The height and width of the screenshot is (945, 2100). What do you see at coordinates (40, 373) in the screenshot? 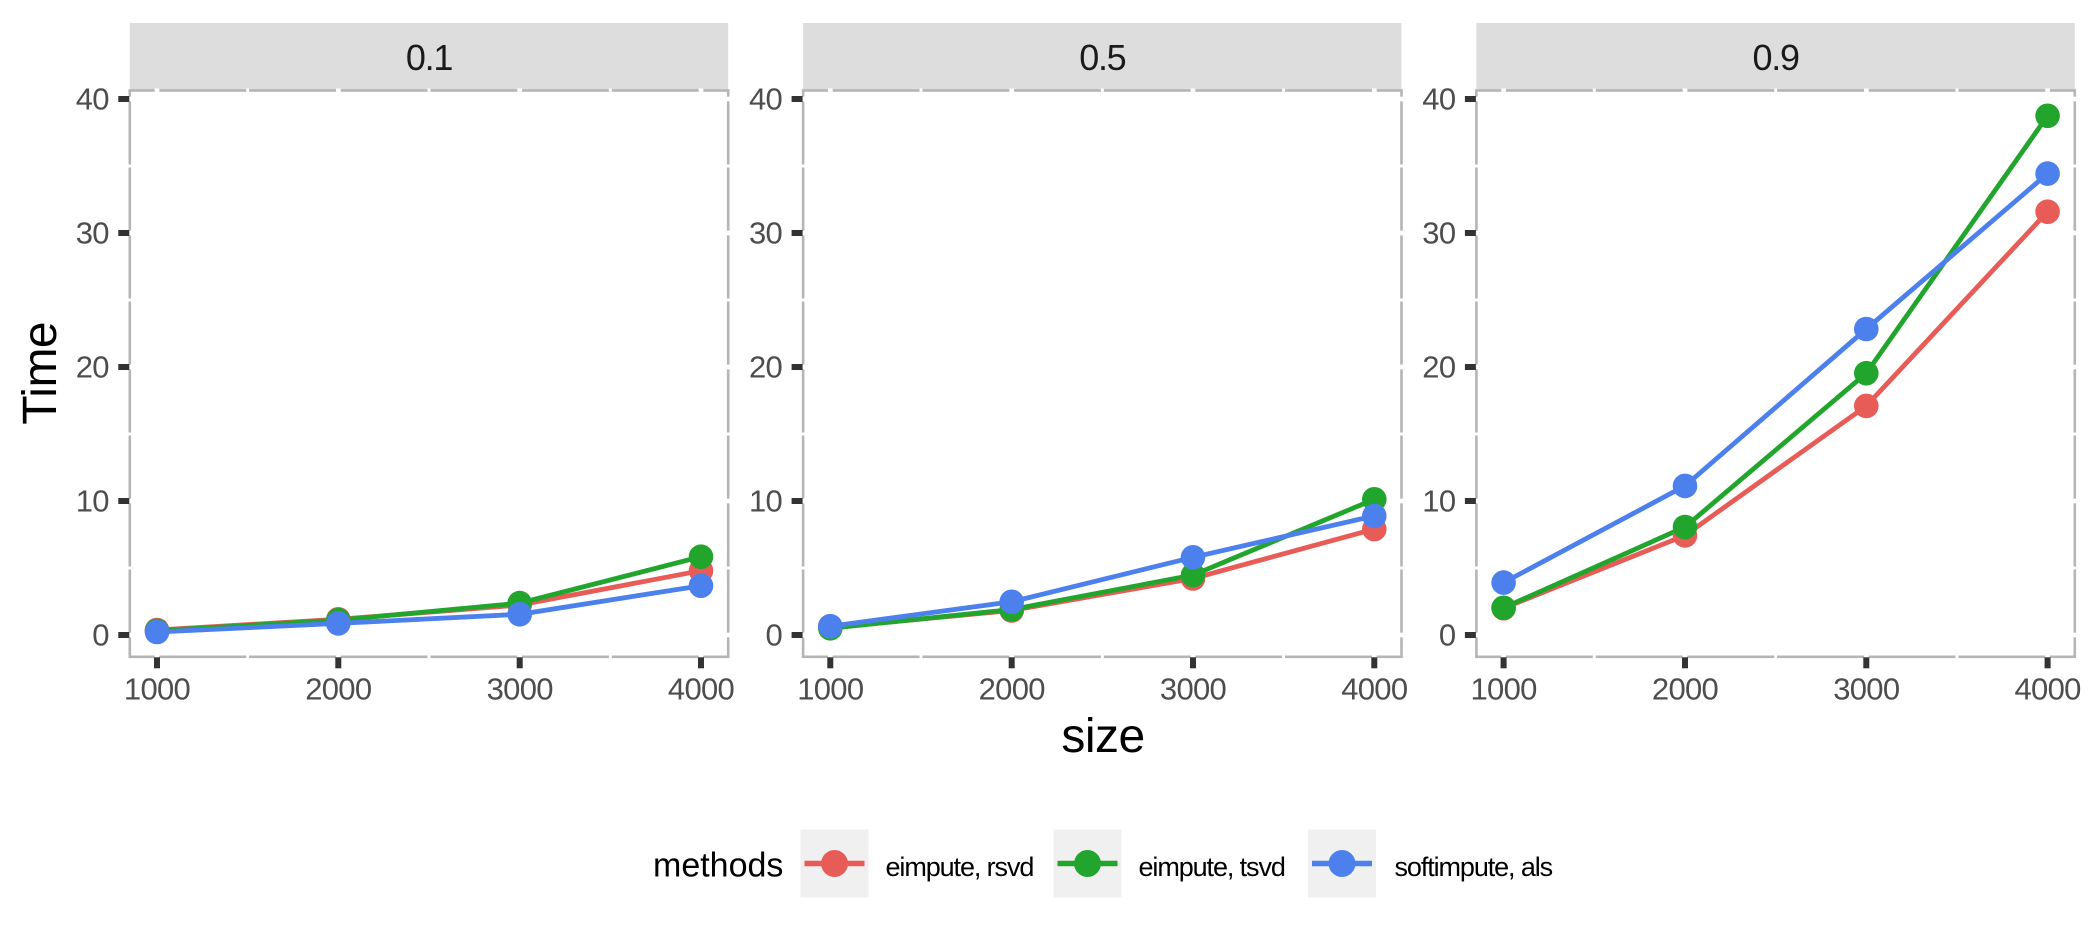
I see `svg-text: Time` at bounding box center [40, 373].